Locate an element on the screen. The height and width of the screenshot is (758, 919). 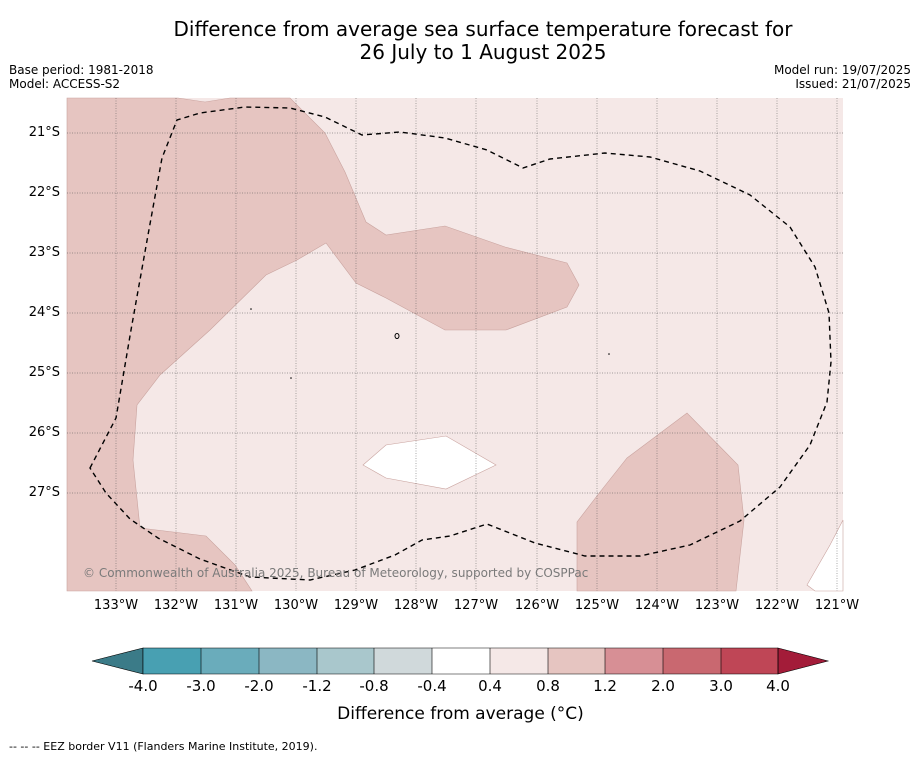
lon-label: 132°W is located at coordinates (176, 605).